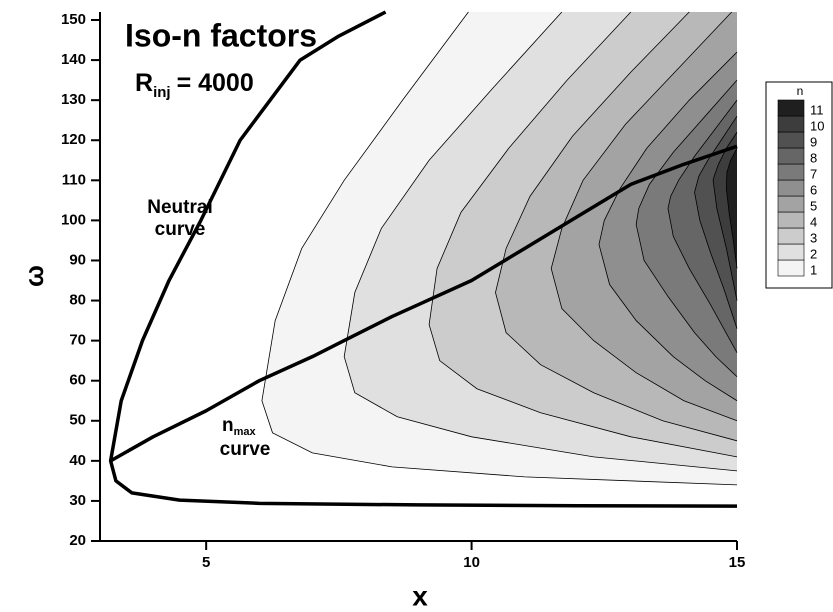  What do you see at coordinates (813, 205) in the screenshot?
I see `legend-label: 5` at bounding box center [813, 205].